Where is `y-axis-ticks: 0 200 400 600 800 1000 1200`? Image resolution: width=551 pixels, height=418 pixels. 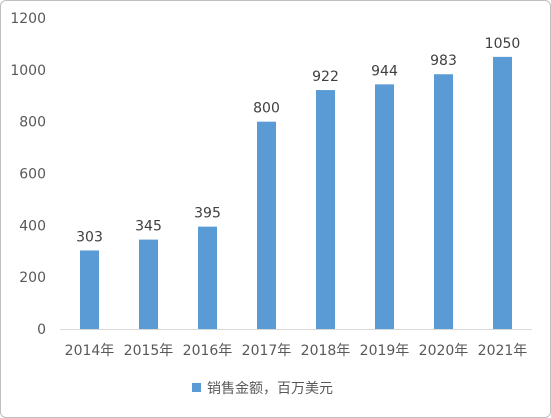 y-axis-ticks: 0 200 400 600 800 1000 1200 is located at coordinates (28, 174).